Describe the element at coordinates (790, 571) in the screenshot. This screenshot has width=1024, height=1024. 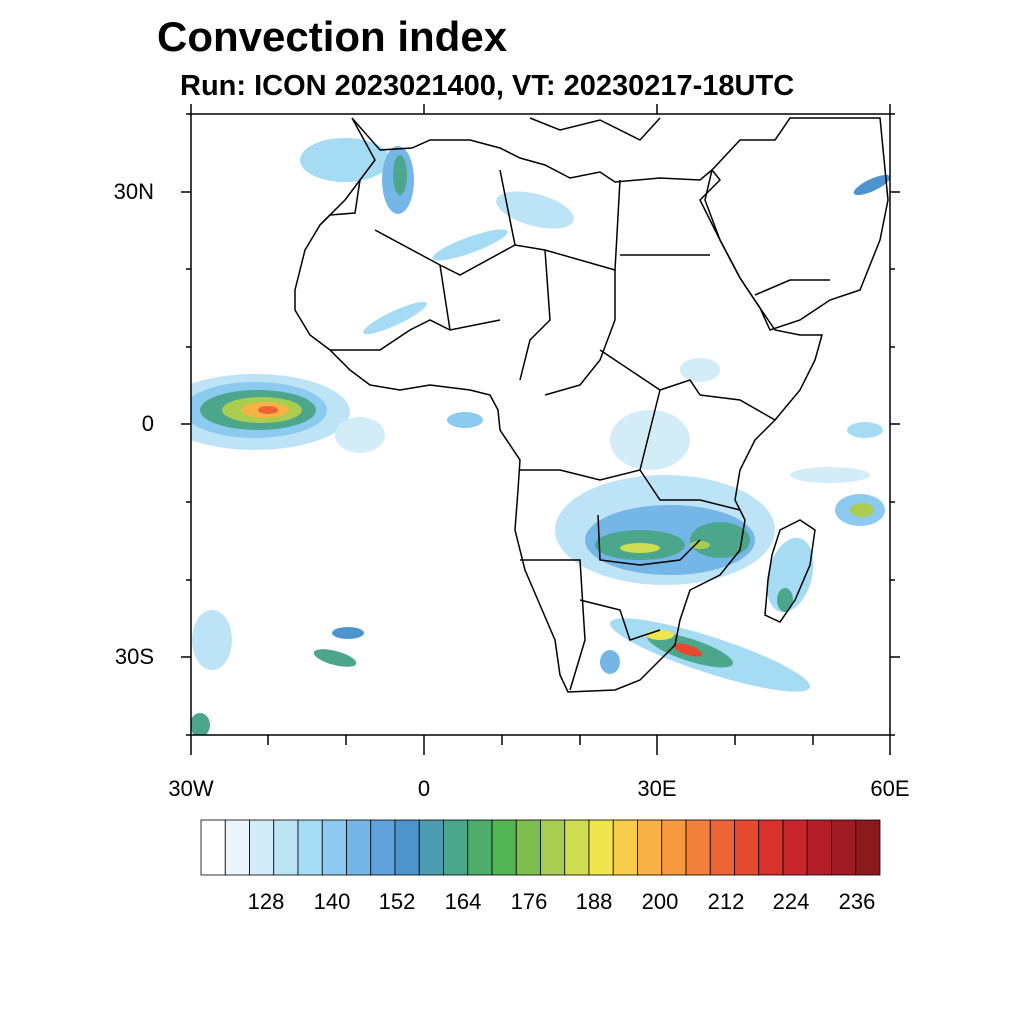
I see `madagascar-coastline` at that location.